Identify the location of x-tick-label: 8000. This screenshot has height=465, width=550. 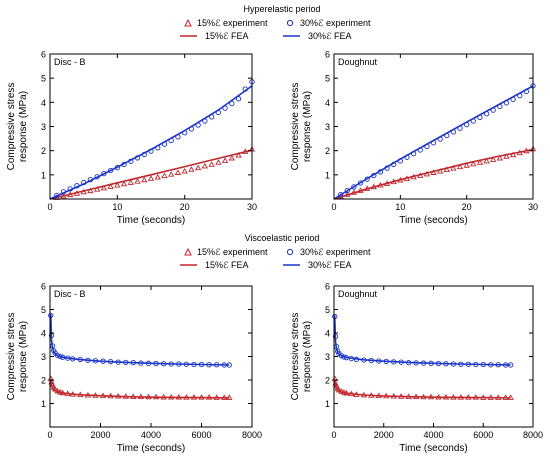
(533, 435).